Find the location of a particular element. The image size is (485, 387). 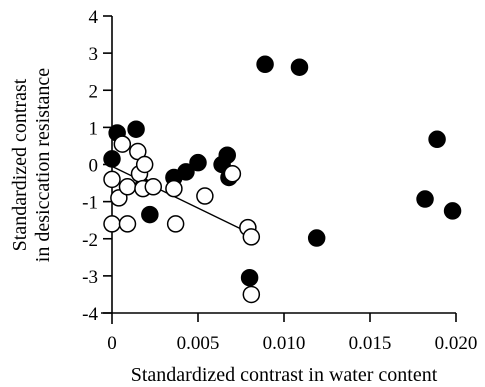

y-tick-label: -2 is located at coordinates (90, 240).